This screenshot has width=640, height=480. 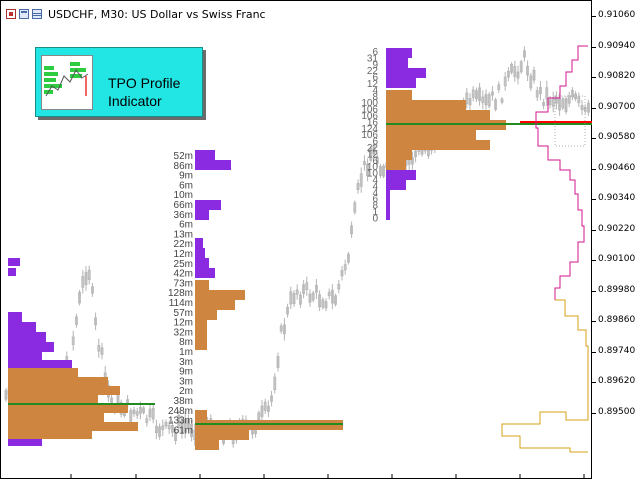 What do you see at coordinates (183, 156) in the screenshot?
I see `tpo-mid-label: 52m` at bounding box center [183, 156].